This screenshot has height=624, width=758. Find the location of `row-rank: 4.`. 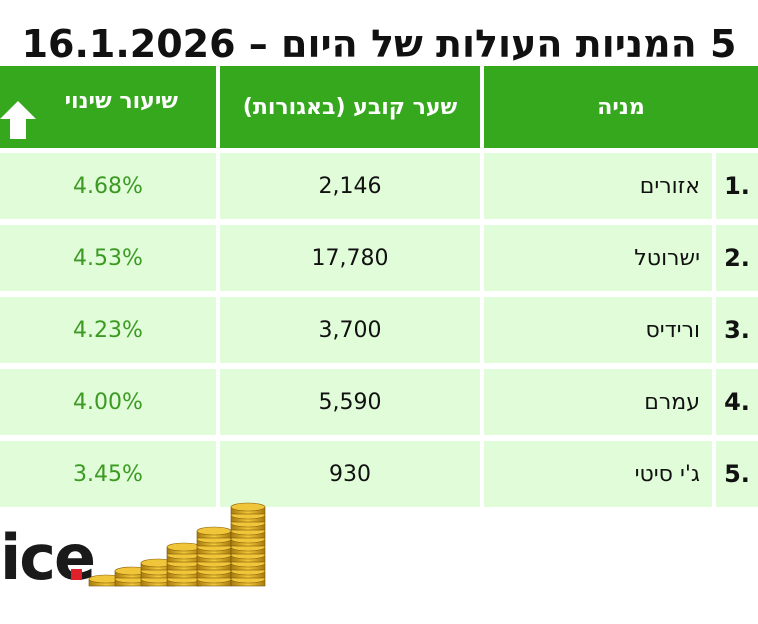

row-rank: 4. is located at coordinates (737, 402).